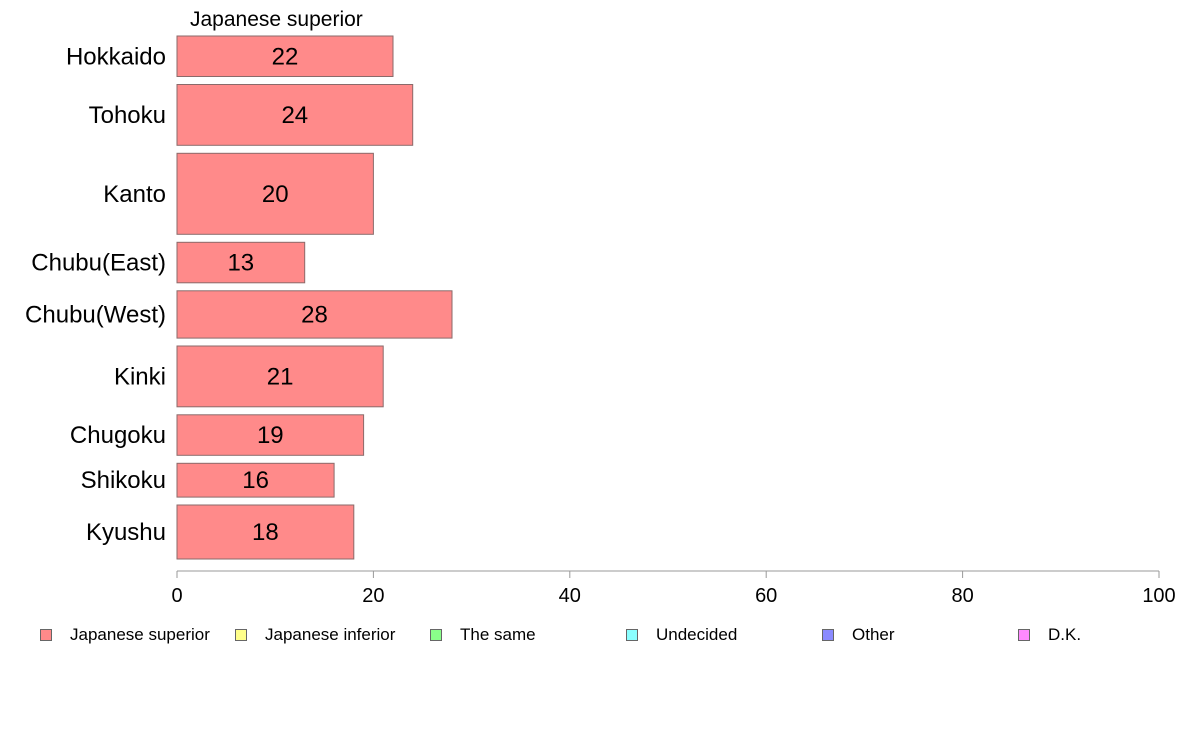 This screenshot has width=1188, height=736. Describe the element at coordinates (95, 314) in the screenshot. I see `category-label: Chubu(West)` at that location.